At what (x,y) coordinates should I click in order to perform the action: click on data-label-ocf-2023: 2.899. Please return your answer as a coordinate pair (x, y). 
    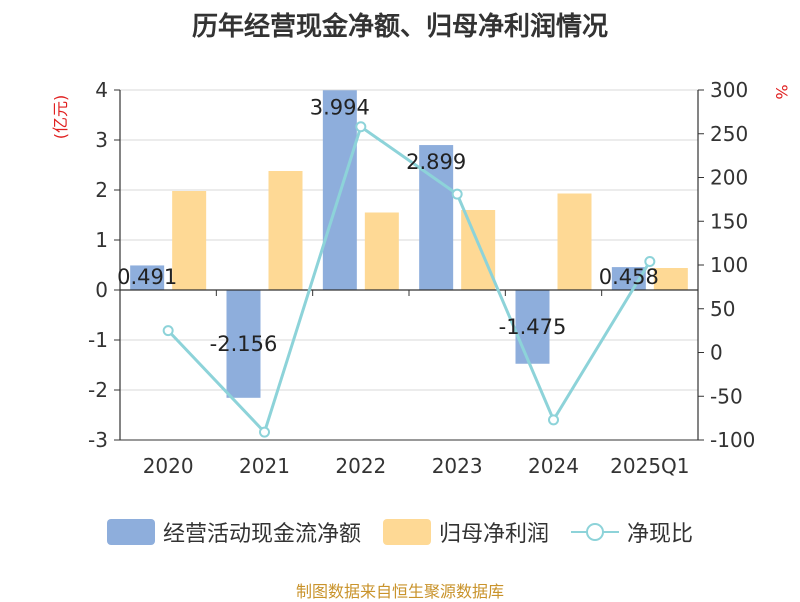
    Looking at the image, I should click on (436, 162).